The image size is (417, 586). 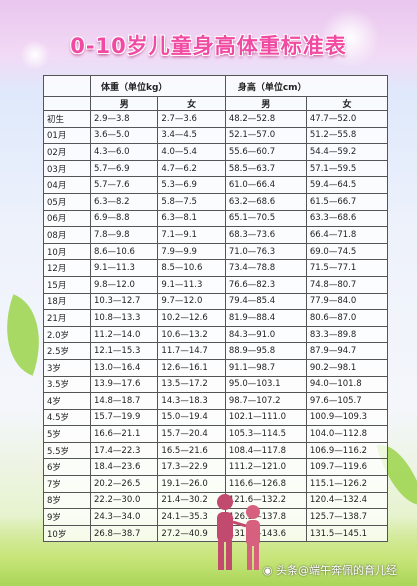 What do you see at coordinates (191, 251) in the screenshot?
I see `weight-female-cell: 7.9—9.9` at bounding box center [191, 251].